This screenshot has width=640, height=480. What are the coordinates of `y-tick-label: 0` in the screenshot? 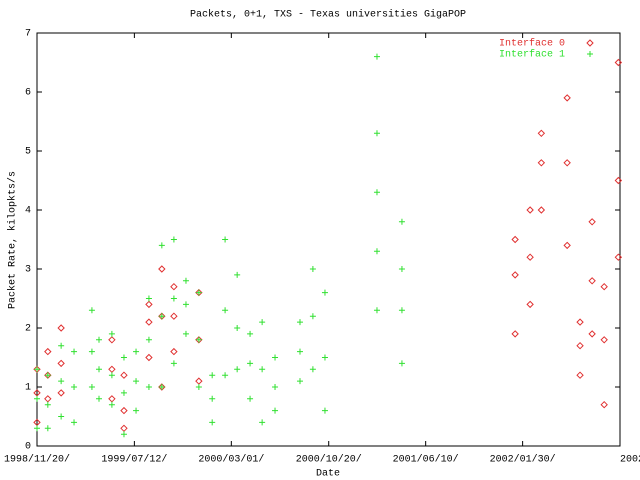 It's located at (28, 447).